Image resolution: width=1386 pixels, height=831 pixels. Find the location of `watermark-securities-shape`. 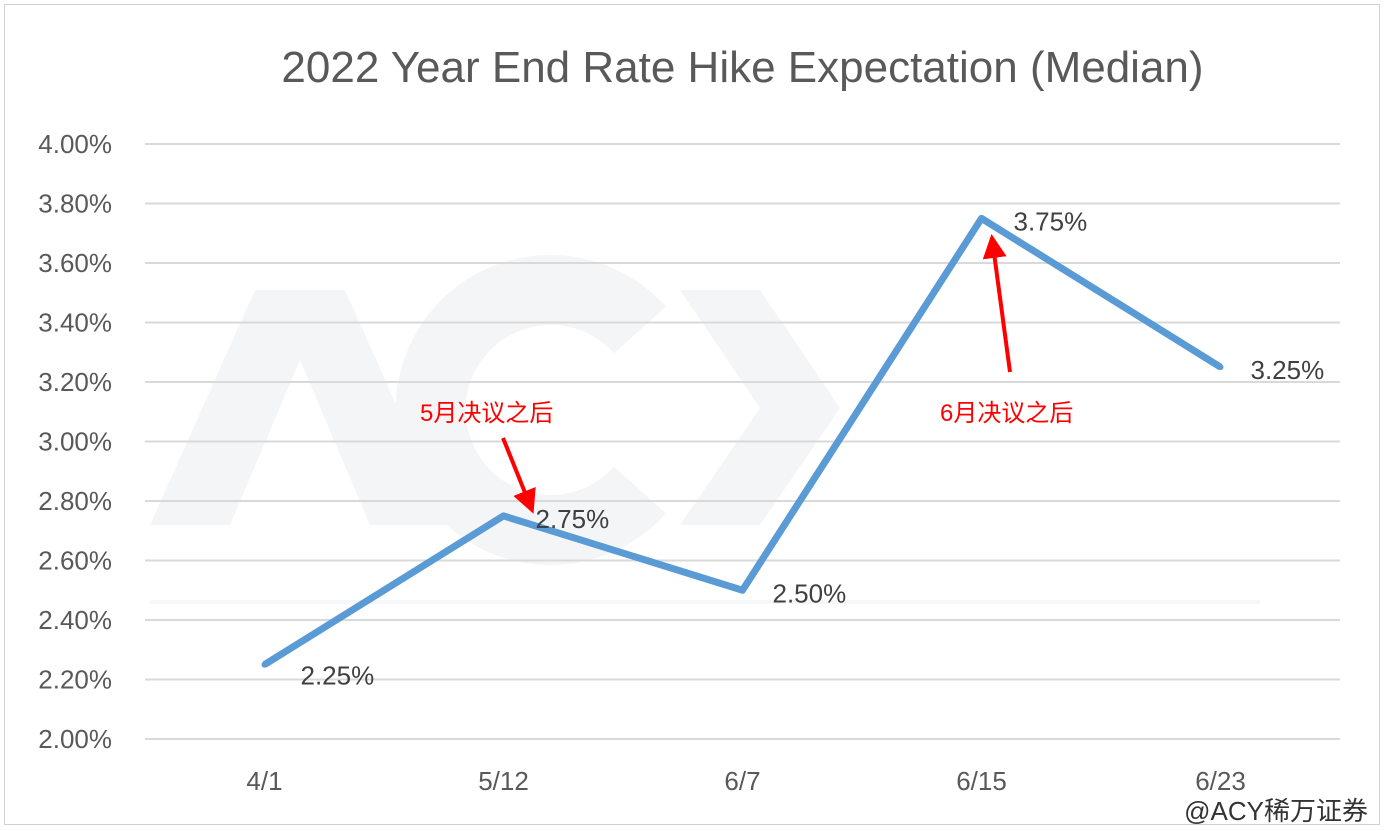

watermark-securities-shape is located at coordinates (705, 602).